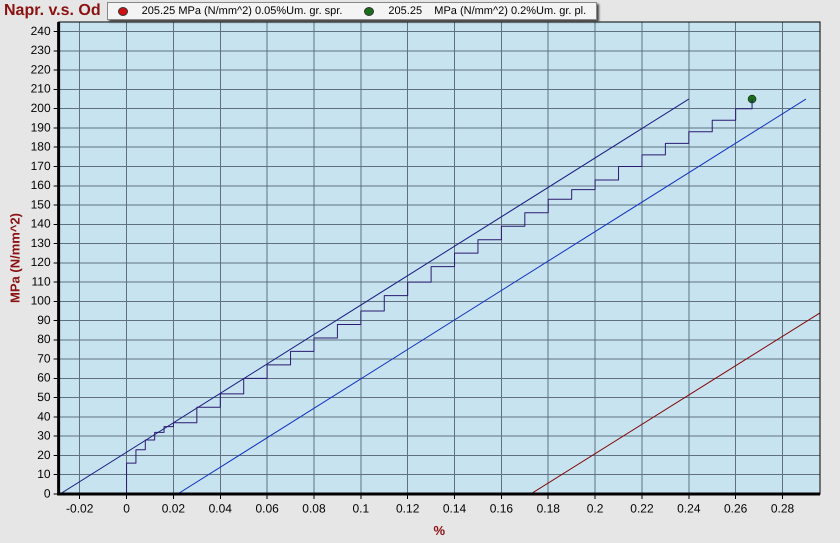 This screenshot has height=543, width=840. Describe the element at coordinates (454, 509) in the screenshot. I see `x-tick-label: 0.14` at that location.